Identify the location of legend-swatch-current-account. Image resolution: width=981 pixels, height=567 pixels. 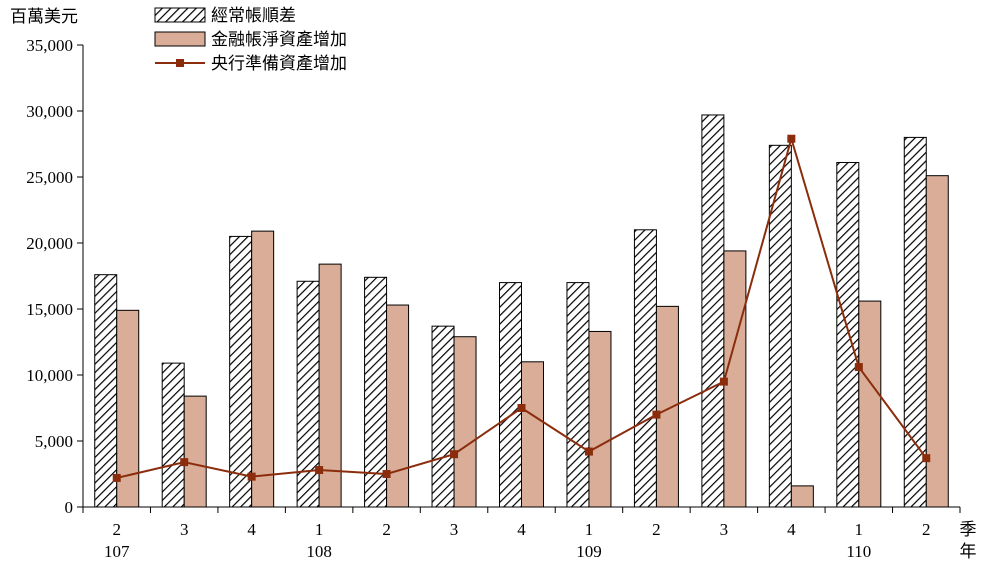
(180, 15).